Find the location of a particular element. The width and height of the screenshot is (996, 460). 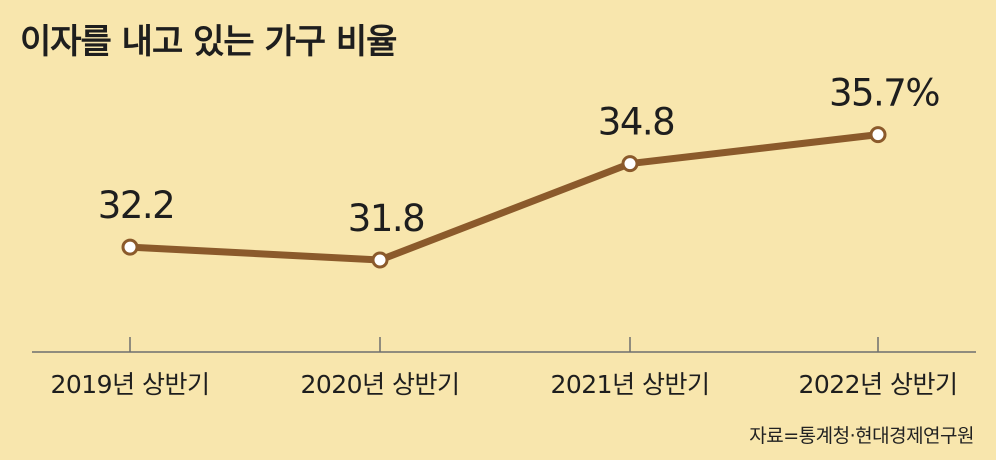

data-label: 31.8 is located at coordinates (386, 218).